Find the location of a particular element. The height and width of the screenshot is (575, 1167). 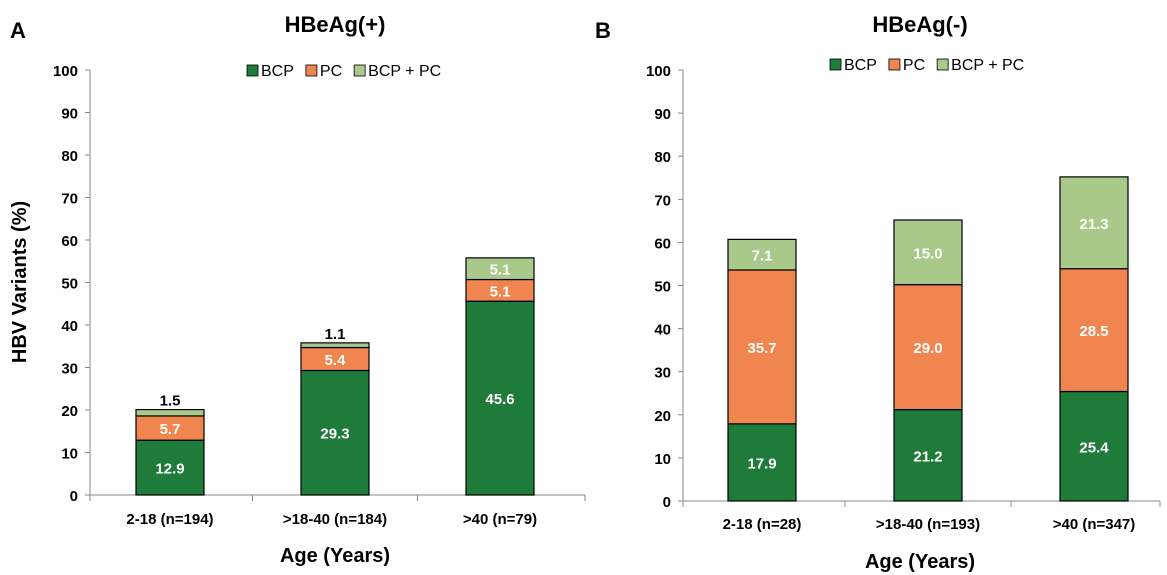

data-label: 29.0 is located at coordinates (927, 348).